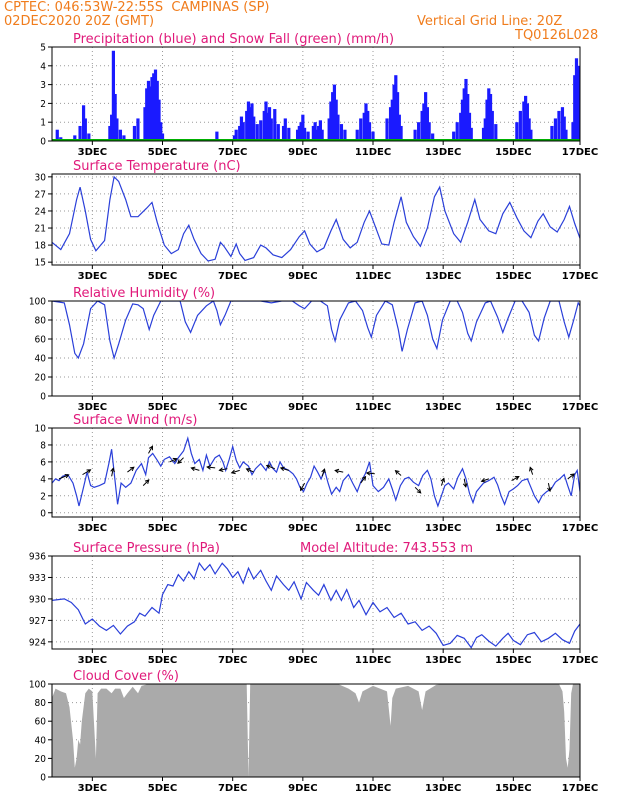 Image resolution: width=618 pixels, height=800 pixels. Describe the element at coordinates (513, 407) in the screenshot. I see `humidity-xtick-6: 15DEC` at that location.